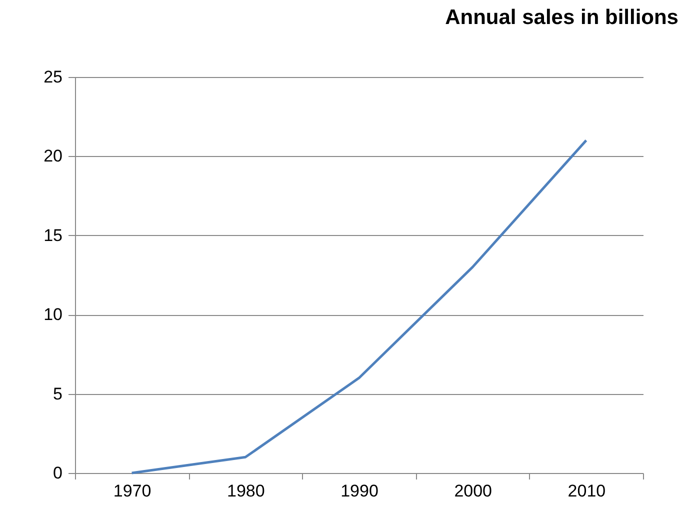  Describe the element at coordinates (132, 491) in the screenshot. I see `x-tick-label: 1970` at that location.